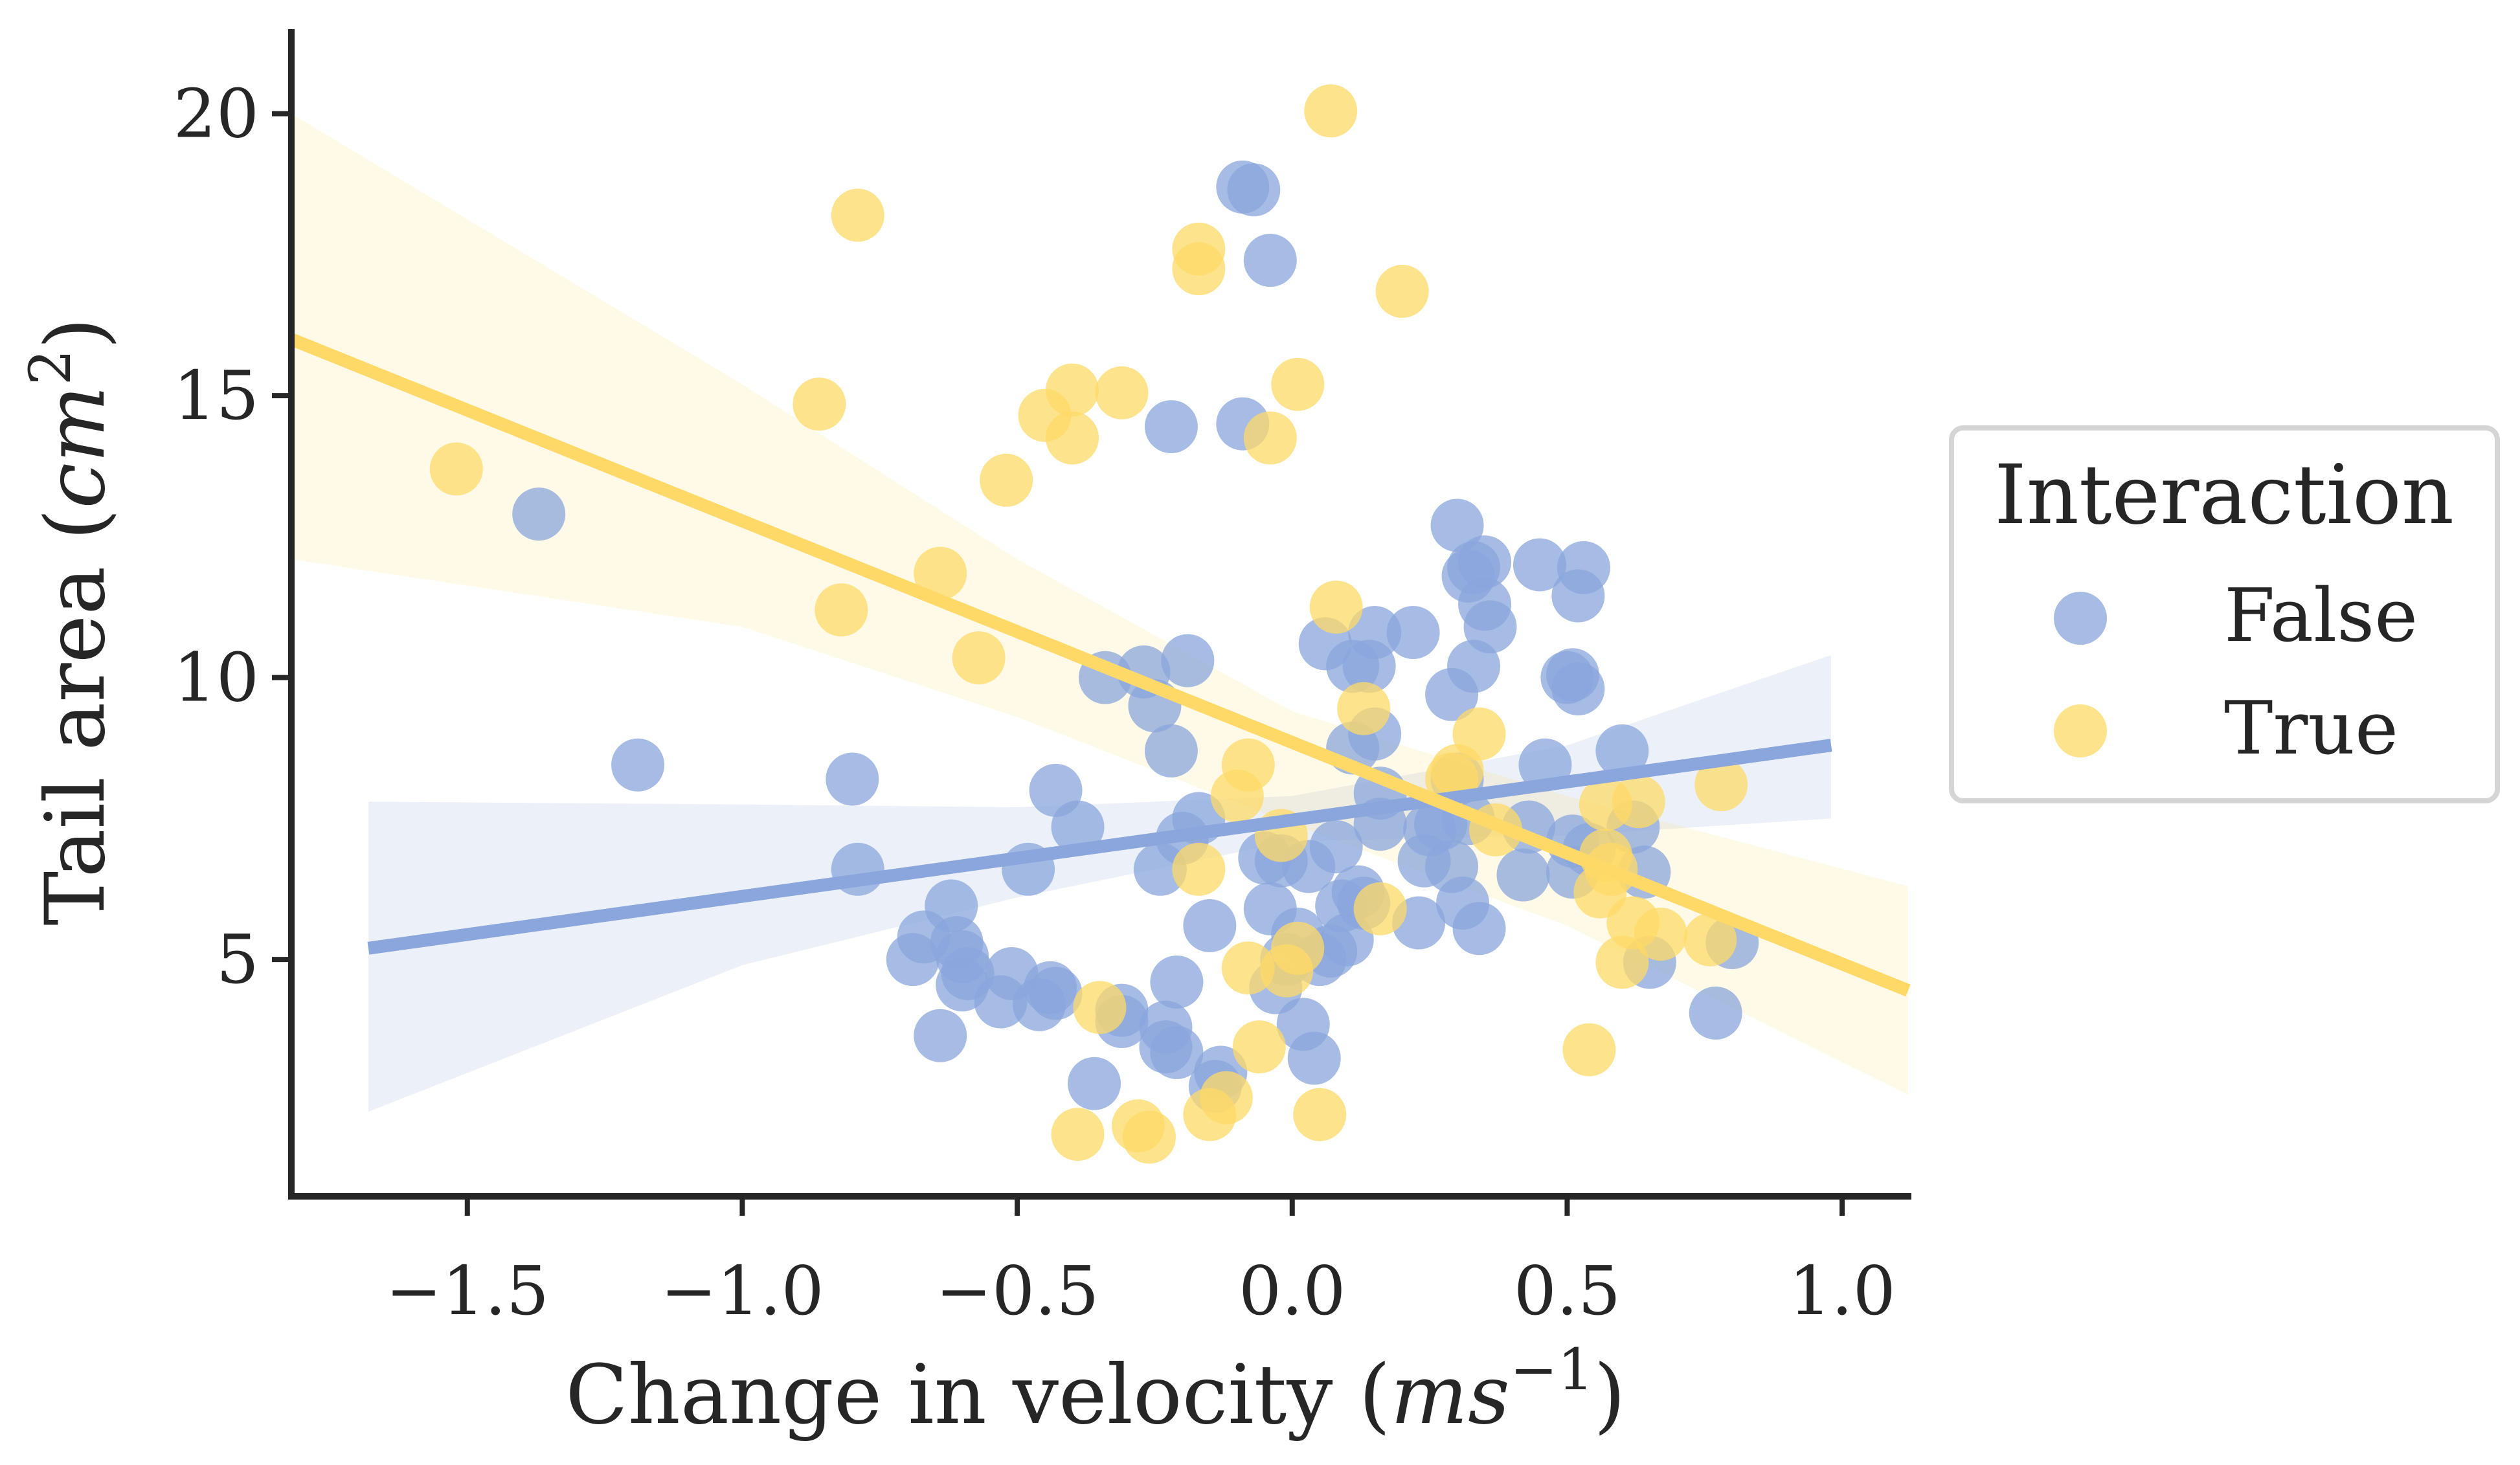 The width and height of the screenshot is (2520, 1465). What do you see at coordinates (2080, 730) in the screenshot?
I see `legend-marker-true` at bounding box center [2080, 730].